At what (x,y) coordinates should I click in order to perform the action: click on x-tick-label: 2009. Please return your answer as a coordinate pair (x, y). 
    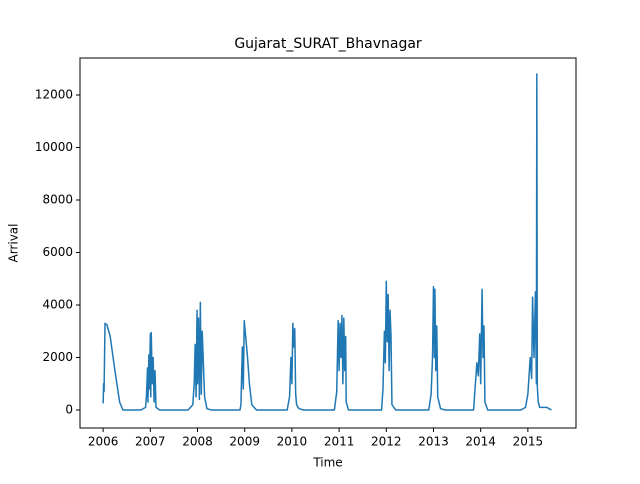
    Looking at the image, I should click on (244, 442).